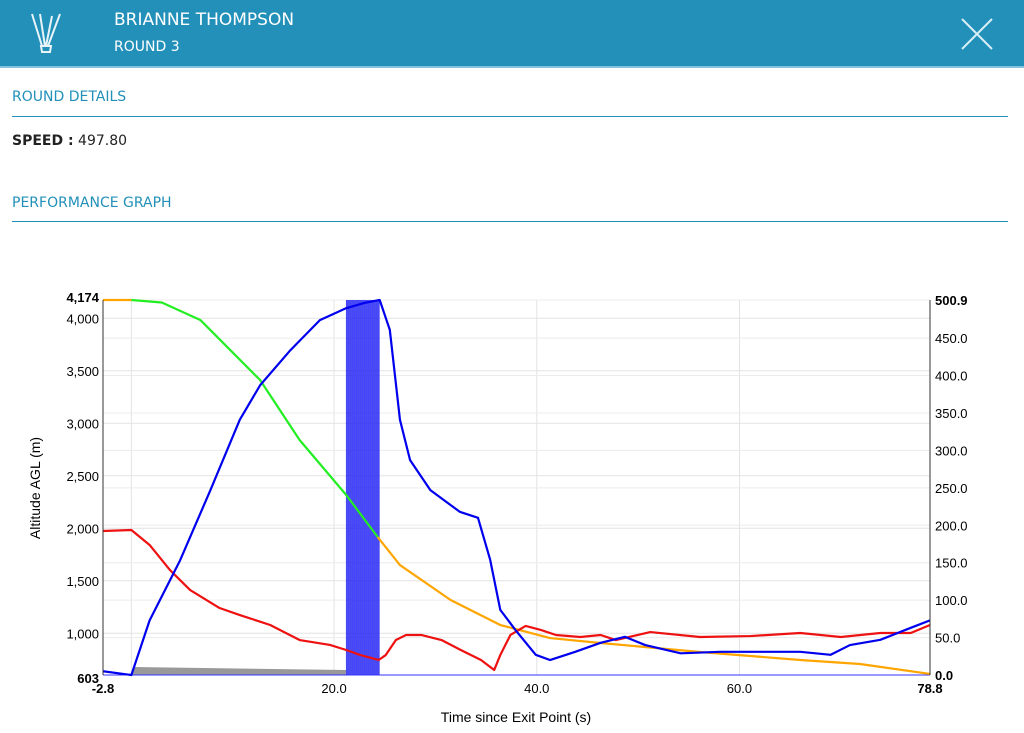 This screenshot has height=733, width=1024. Describe the element at coordinates (951, 413) in the screenshot. I see `right-tick-label: 350.0` at that location.